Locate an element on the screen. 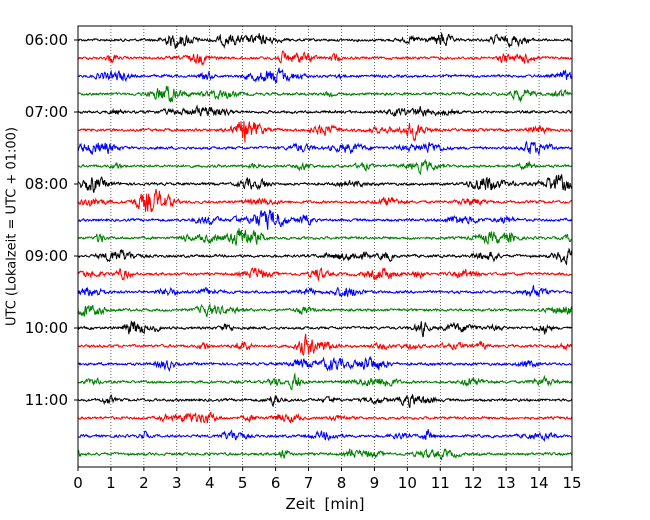  x-tick-label: 7 is located at coordinates (309, 483).